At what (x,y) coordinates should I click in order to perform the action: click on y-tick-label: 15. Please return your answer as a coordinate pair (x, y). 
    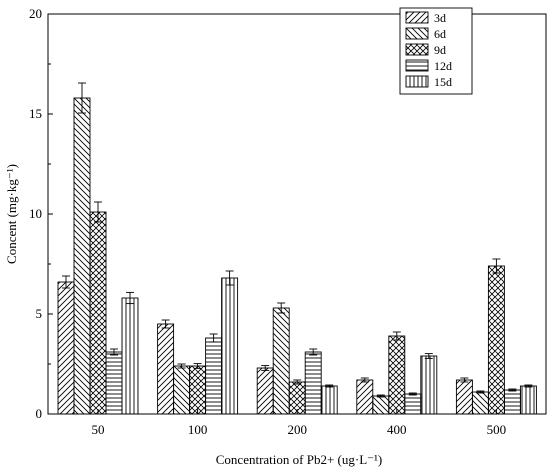
    Looking at the image, I should click on (35, 113).